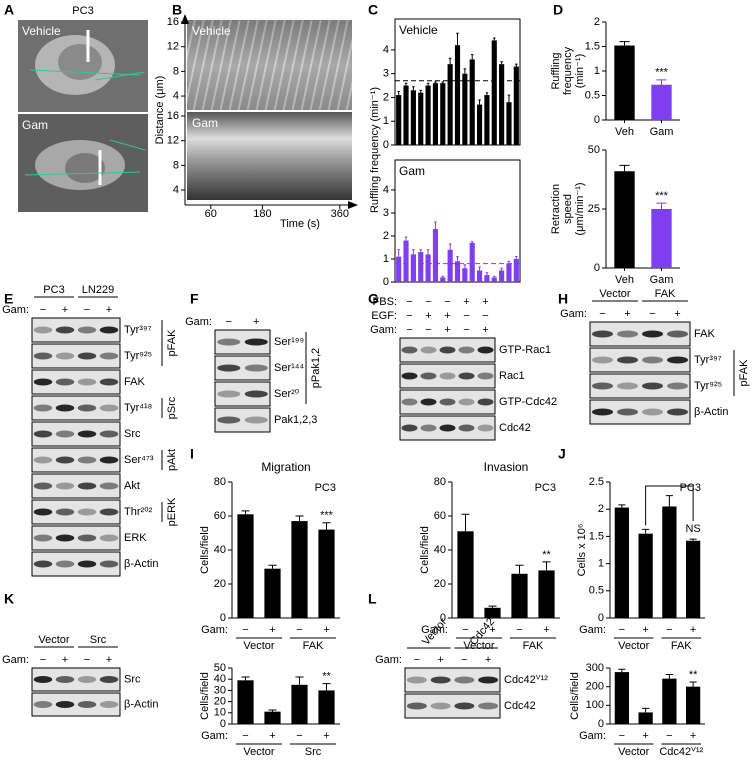  What do you see at coordinates (214, 630) in the screenshot?
I see `x-row-label: Gam:` at bounding box center [214, 630].